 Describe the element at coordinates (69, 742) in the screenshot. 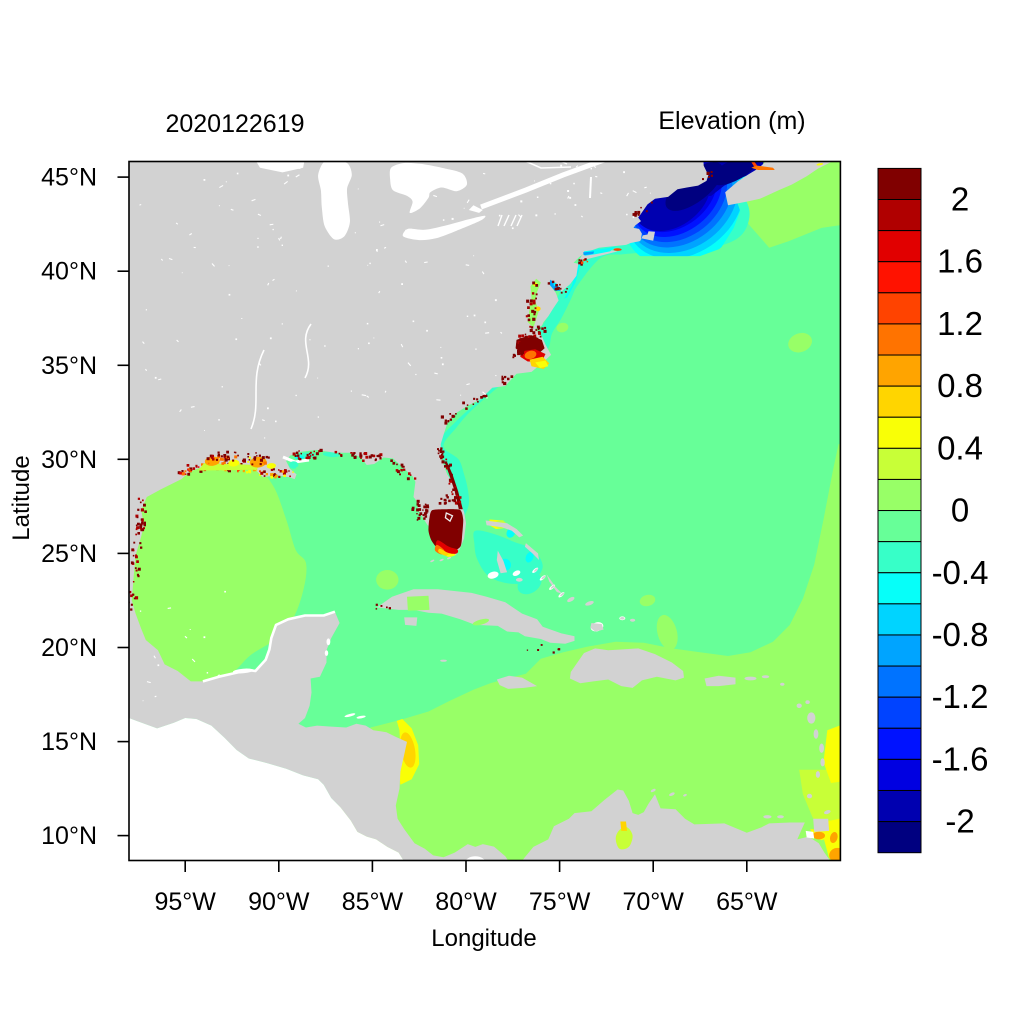

I see `svg-text: 15°N` at that location.